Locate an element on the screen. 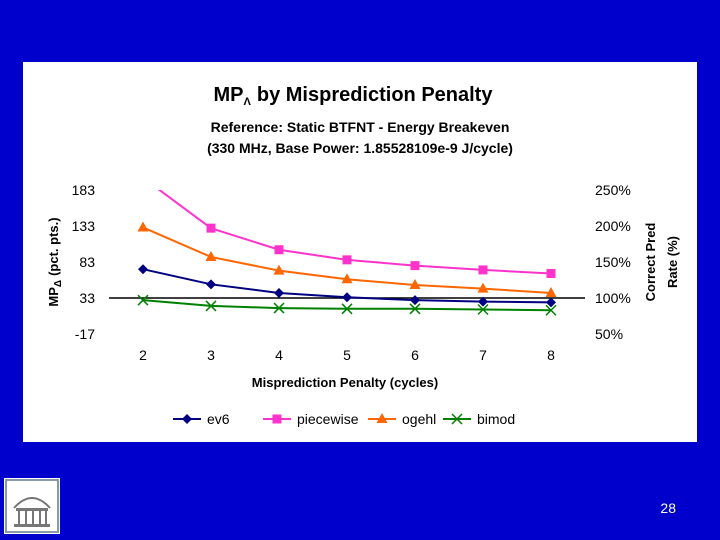 The image size is (720, 540). y2-tick-label: 50% is located at coordinates (609, 334).